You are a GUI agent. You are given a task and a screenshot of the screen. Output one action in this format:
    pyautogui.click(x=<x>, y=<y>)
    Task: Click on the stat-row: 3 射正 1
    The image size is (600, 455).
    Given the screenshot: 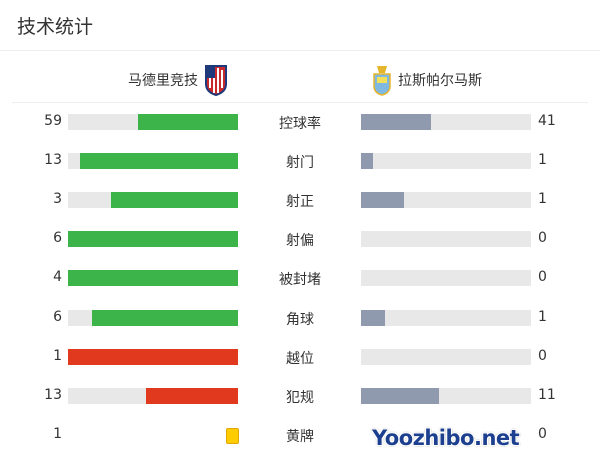 What is the action you would take?
    pyautogui.click(x=300, y=200)
    